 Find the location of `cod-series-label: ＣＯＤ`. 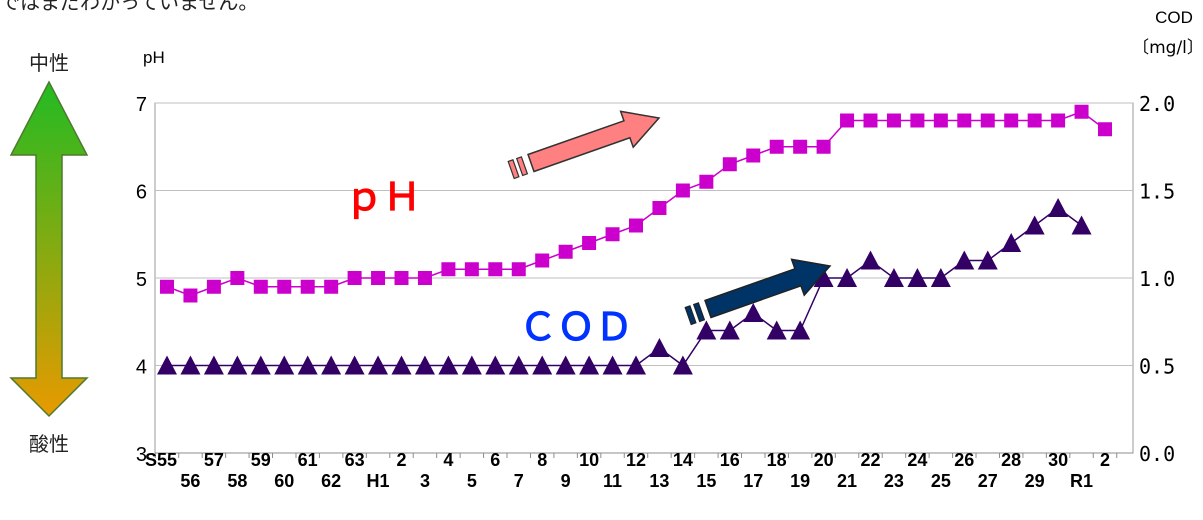

cod-series-label: ＣＯＤ is located at coordinates (576, 327).